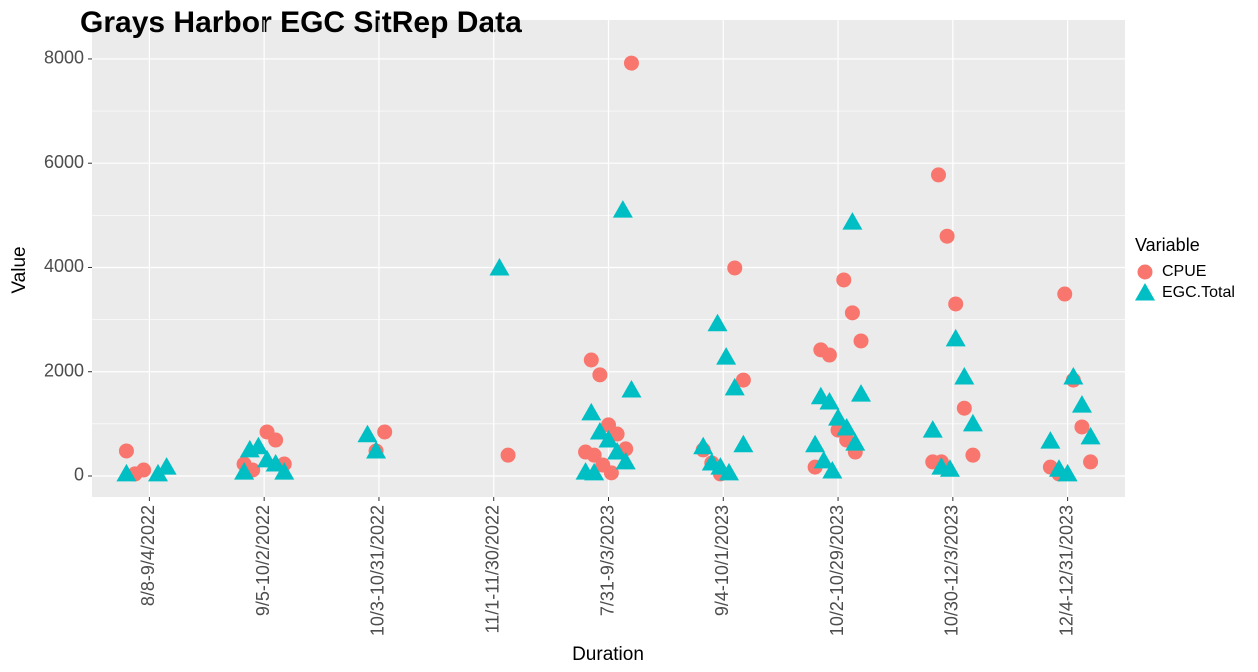 The image size is (1258, 672). Describe the element at coordinates (837, 570) in the screenshot. I see `x-tick-label: 10/2-10/29/2023` at that location.